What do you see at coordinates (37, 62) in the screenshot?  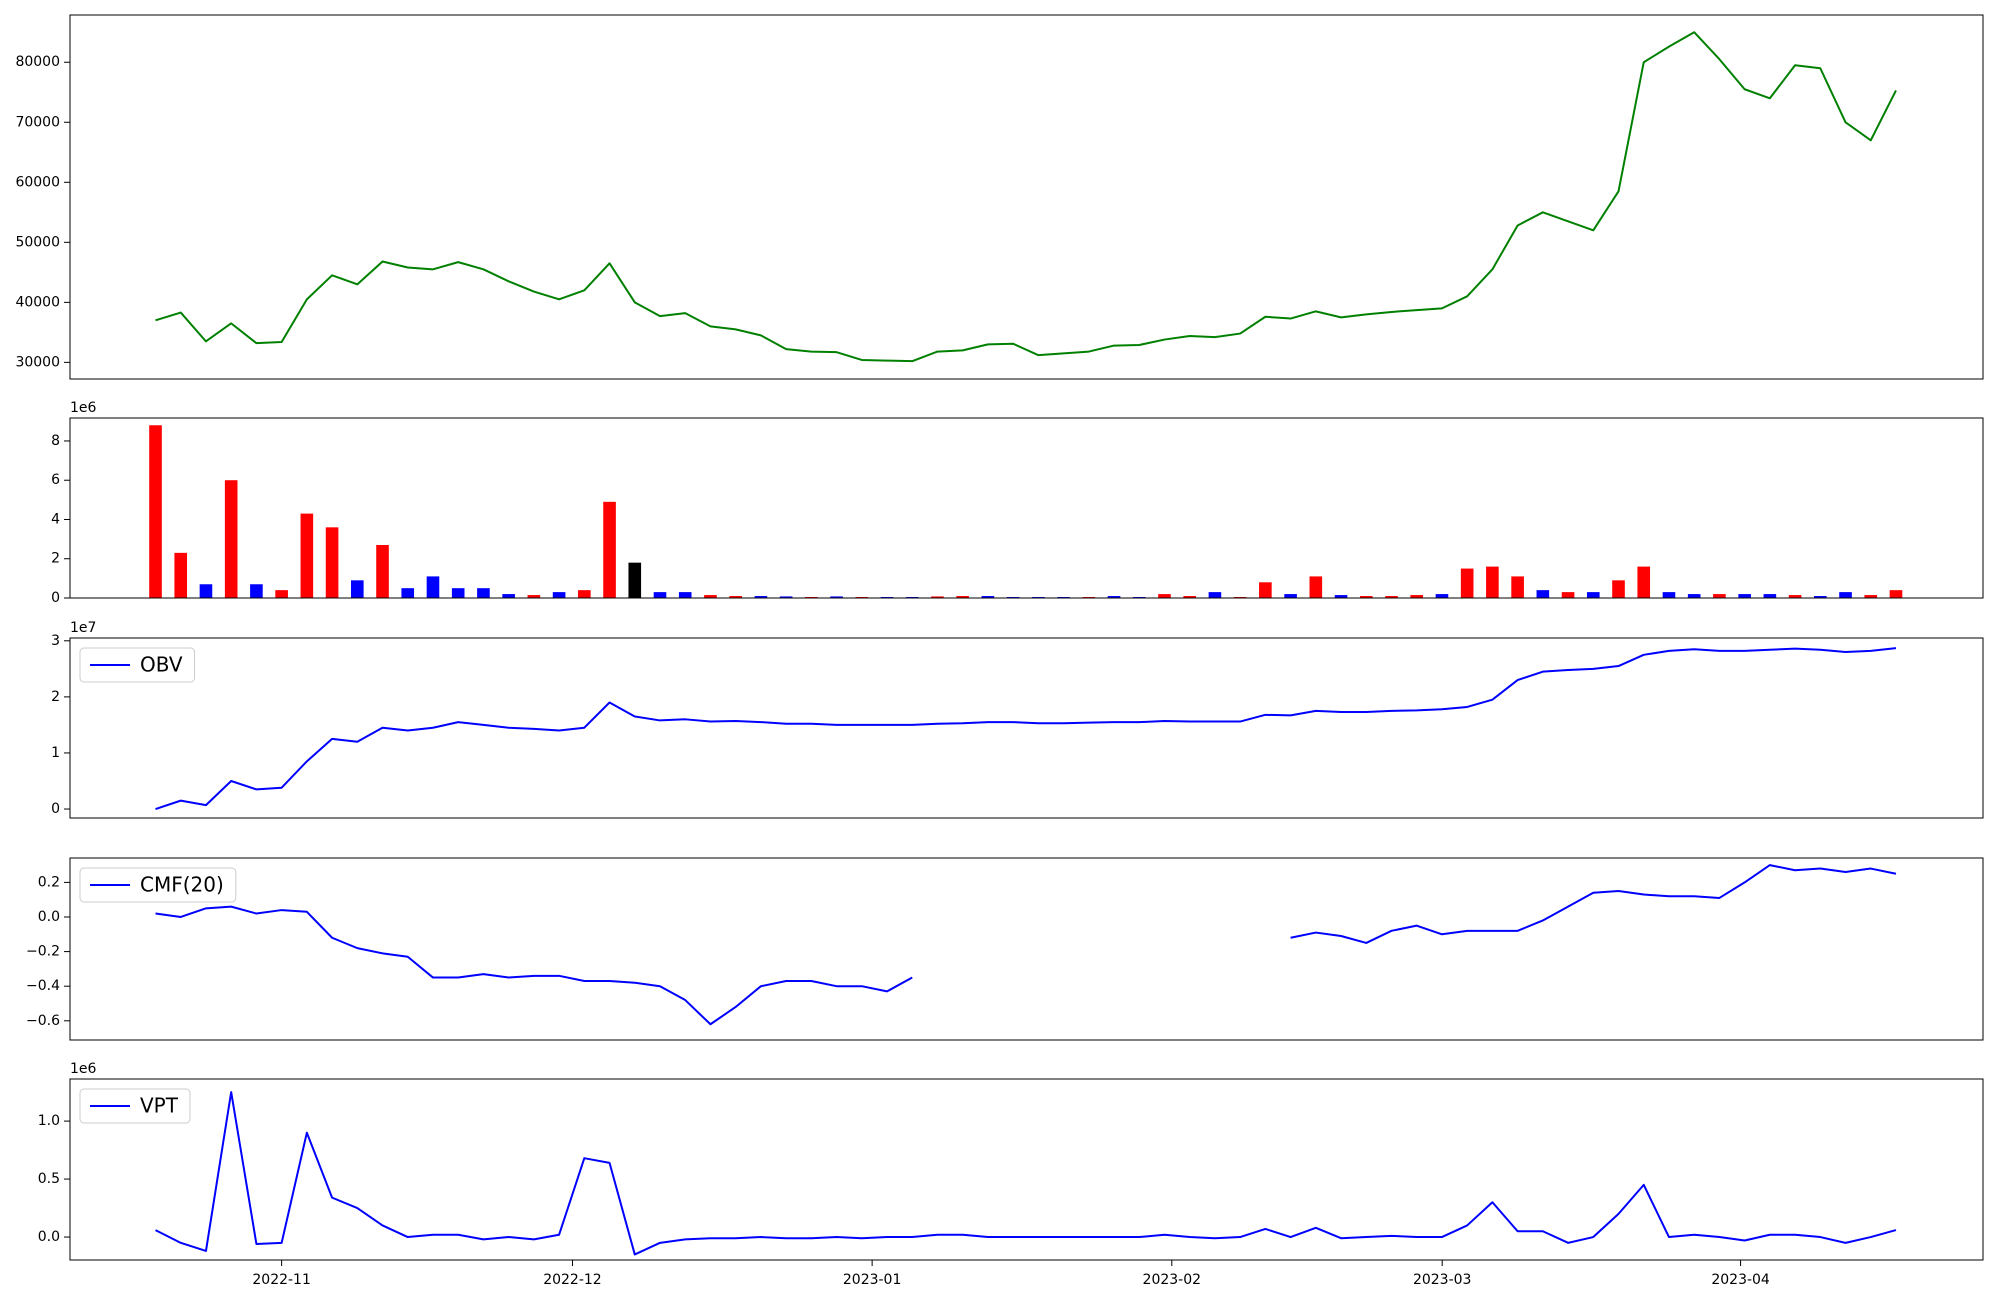 I see `y-tick-label: 80000` at bounding box center [37, 62].